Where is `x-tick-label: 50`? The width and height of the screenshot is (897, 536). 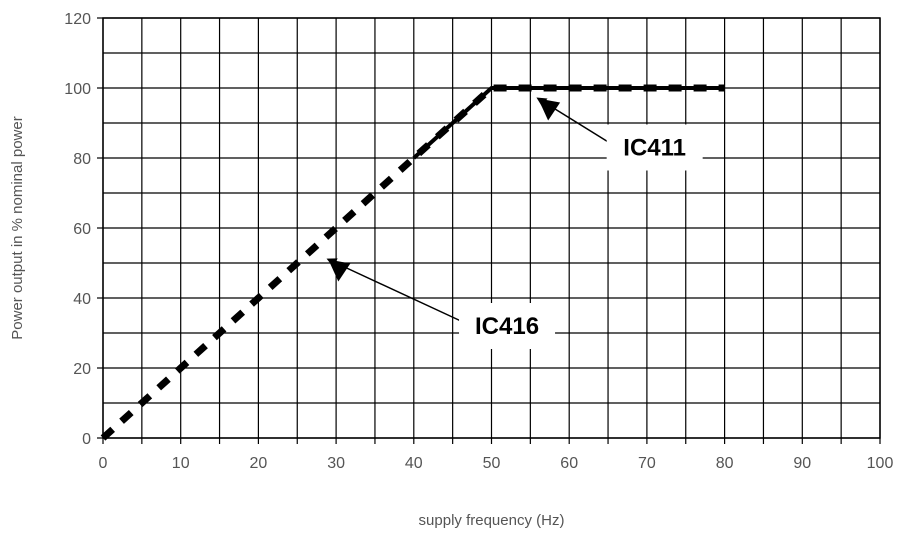 x-tick-label: 50 is located at coordinates (492, 463).